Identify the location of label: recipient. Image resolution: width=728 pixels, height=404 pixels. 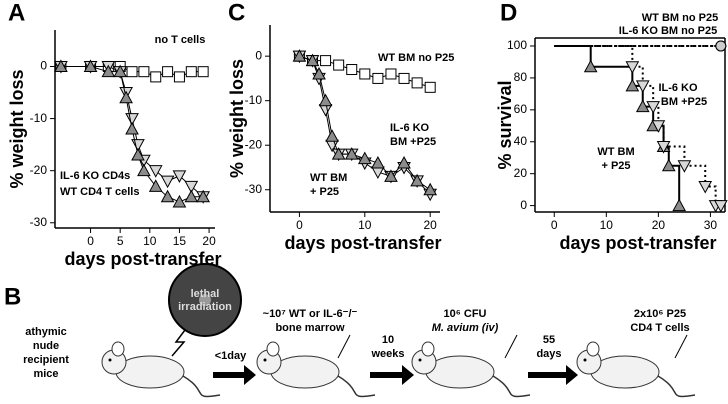
(46, 360).